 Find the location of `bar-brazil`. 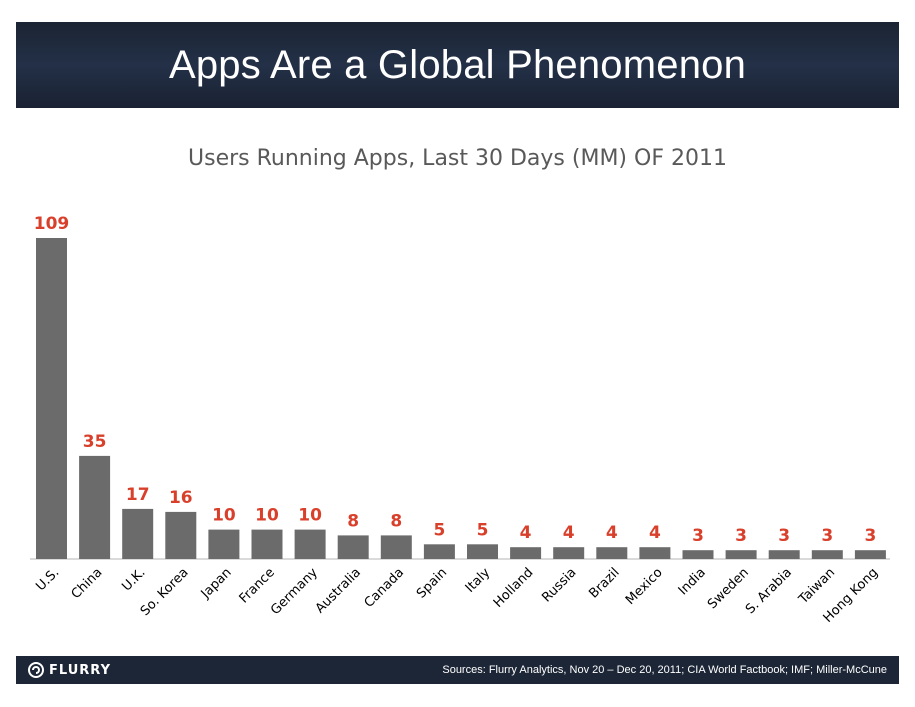

bar-brazil is located at coordinates (612, 553).